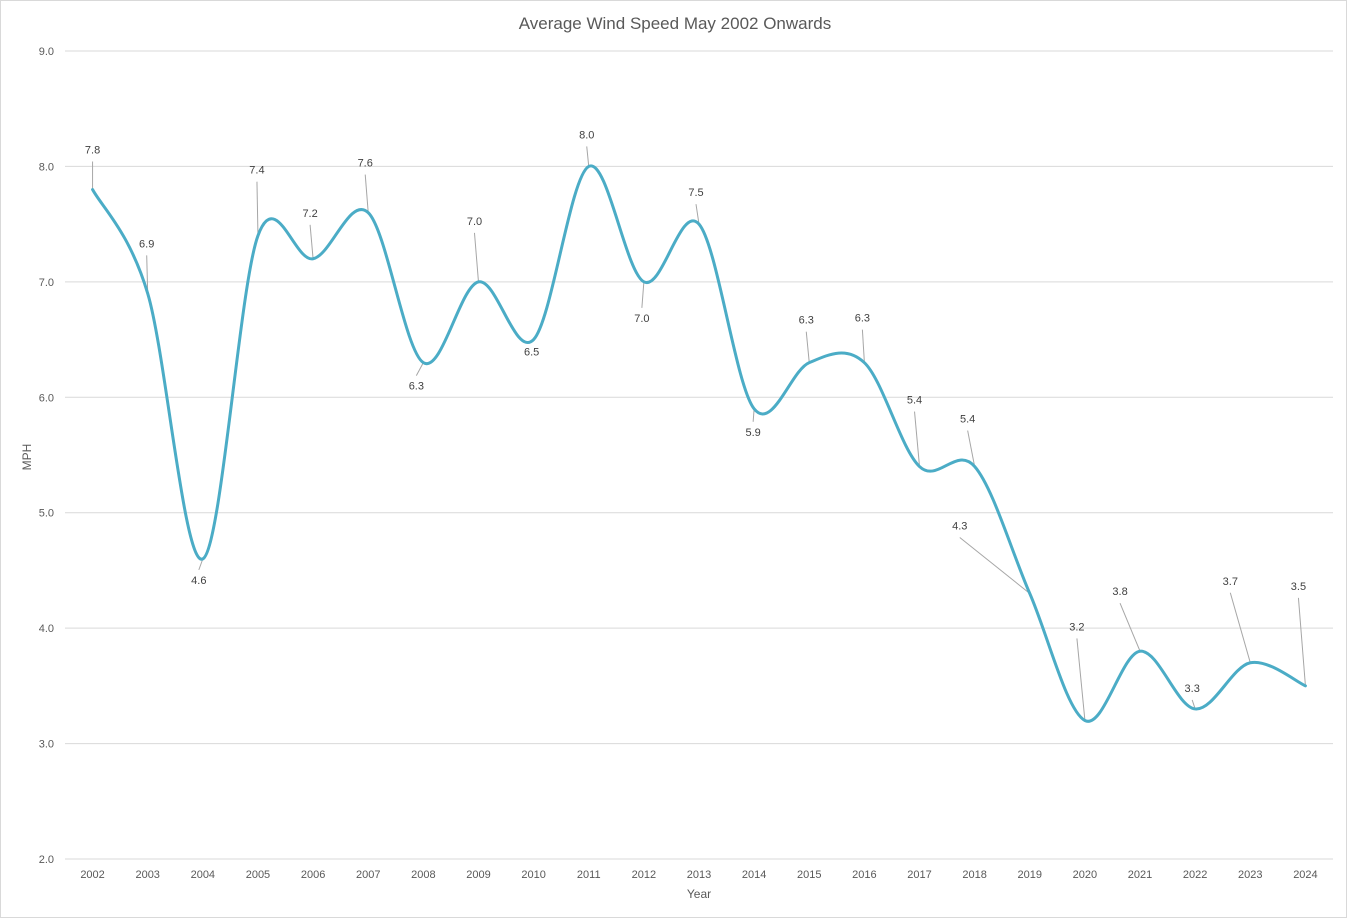  What do you see at coordinates (1250, 875) in the screenshot?
I see `x-tick-label: 2023` at bounding box center [1250, 875].